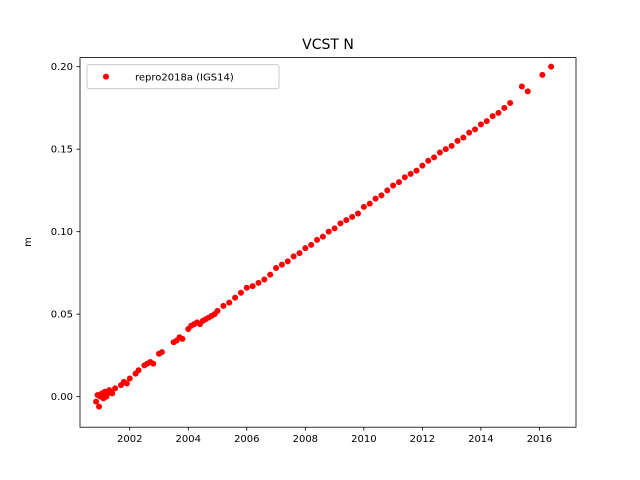  I want to click on legend: repro2018a (IGS14), so click(183, 77).